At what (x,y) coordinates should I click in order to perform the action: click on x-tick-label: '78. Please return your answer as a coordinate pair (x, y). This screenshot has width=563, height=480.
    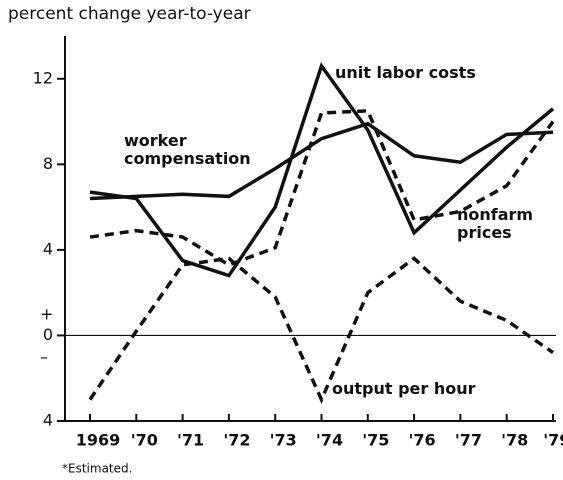
    Looking at the image, I should click on (514, 440).